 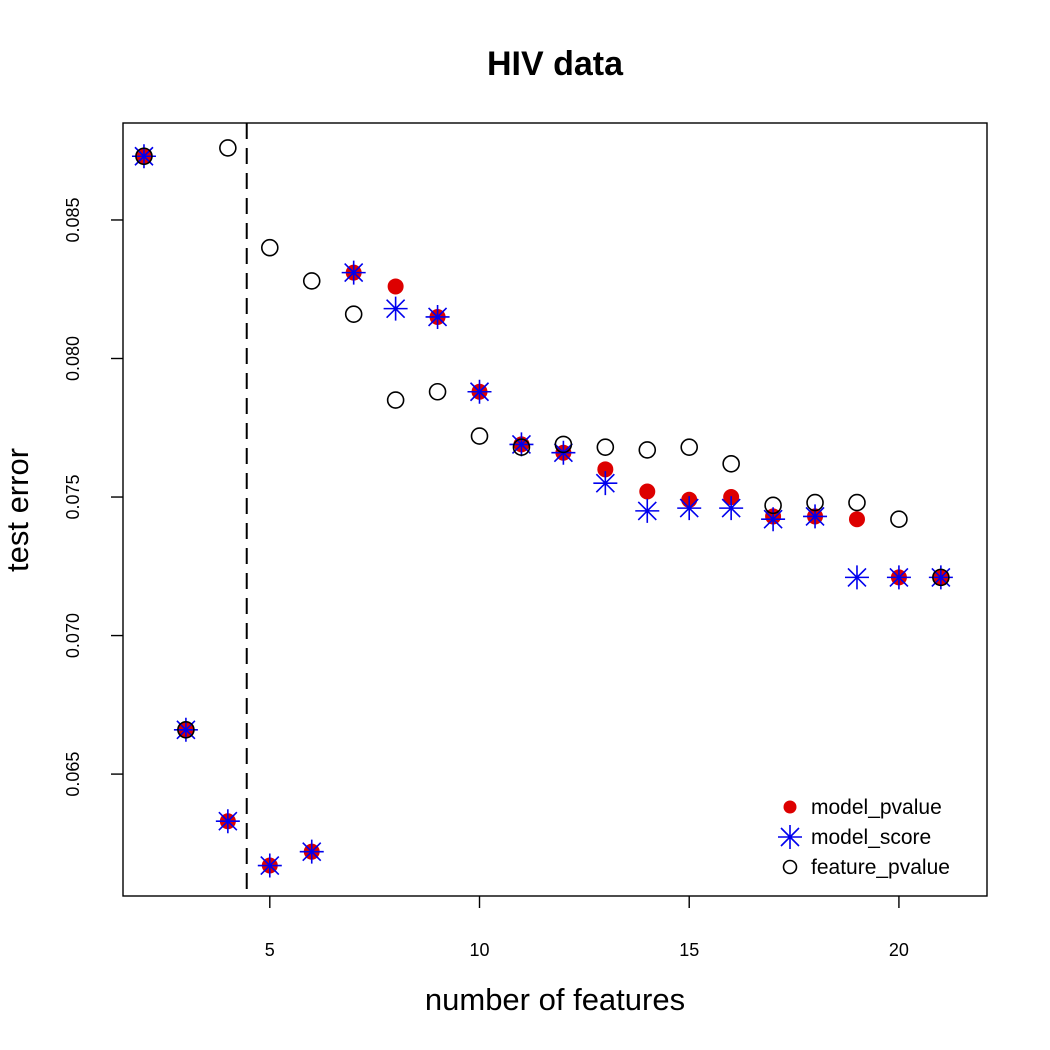 I want to click on chart-title: HIV data, so click(x=555, y=64).